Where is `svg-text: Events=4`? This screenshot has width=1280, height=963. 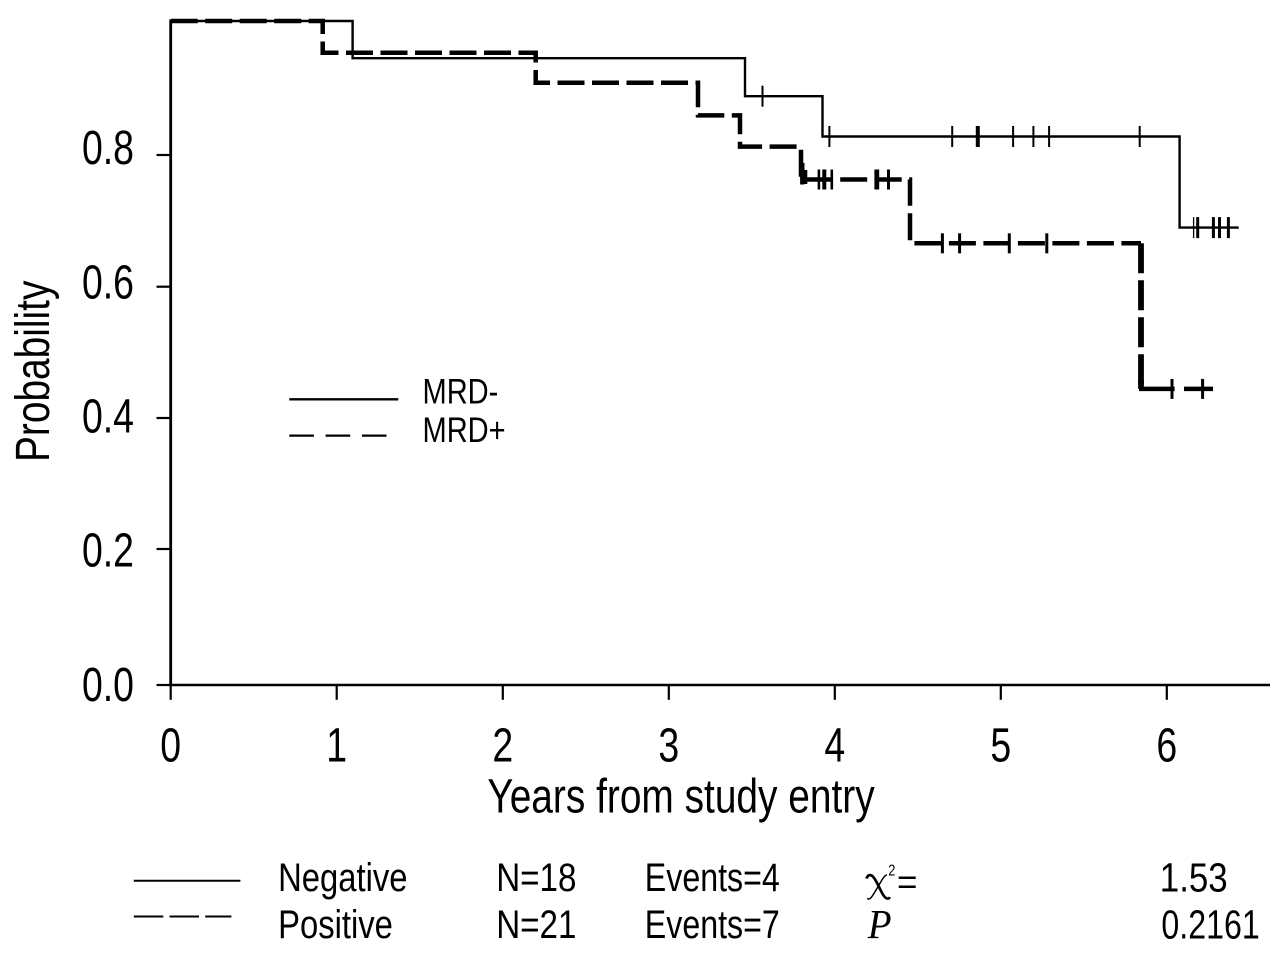
svg-text: Events=4 is located at coordinates (712, 877).